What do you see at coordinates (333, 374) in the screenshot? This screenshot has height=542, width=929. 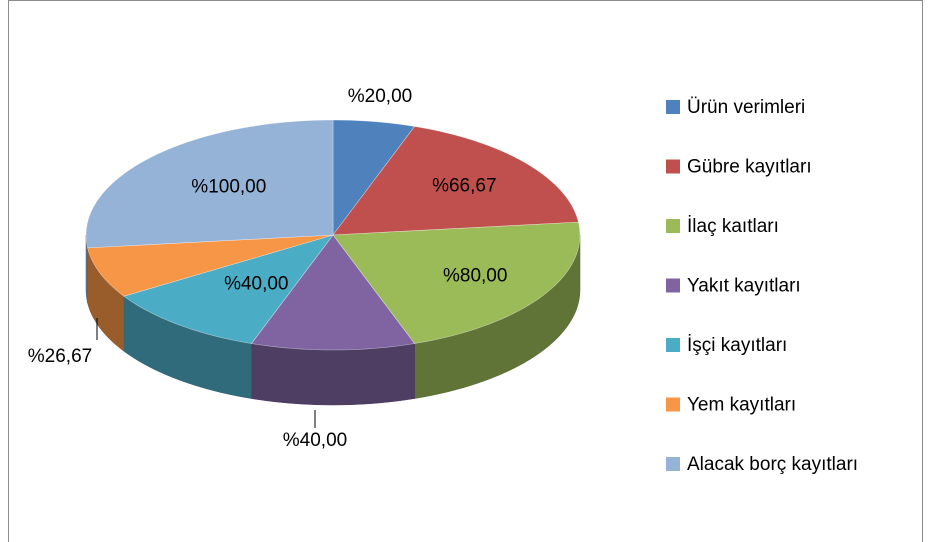 I see `slice-side` at bounding box center [333, 374].